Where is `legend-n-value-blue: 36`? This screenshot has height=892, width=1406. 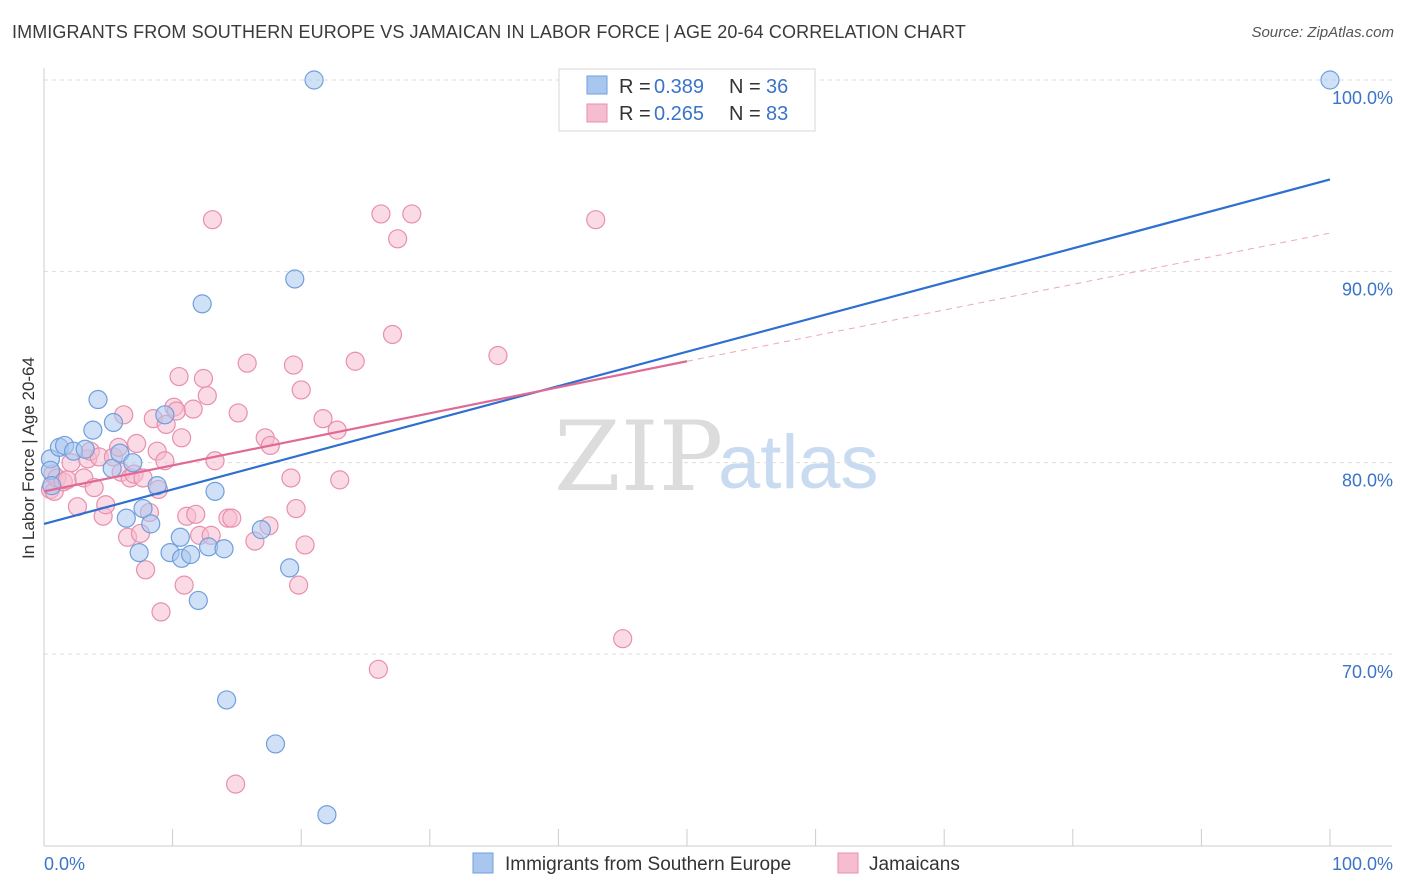 legend-n-value-blue: 36 is located at coordinates (777, 87).